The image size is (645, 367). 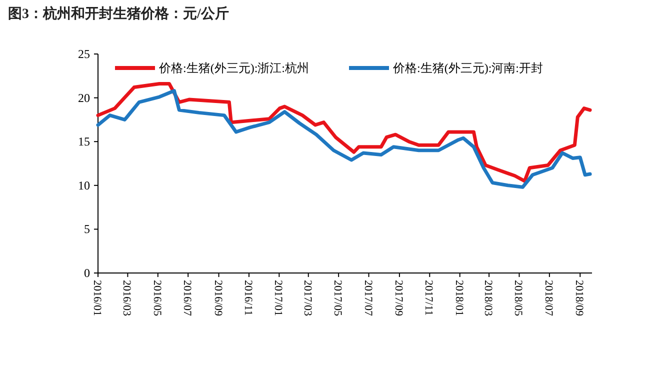 What do you see at coordinates (467, 68) in the screenshot?
I see `legend-label: 价格:生猪(外三元):河南:开封` at bounding box center [467, 68].